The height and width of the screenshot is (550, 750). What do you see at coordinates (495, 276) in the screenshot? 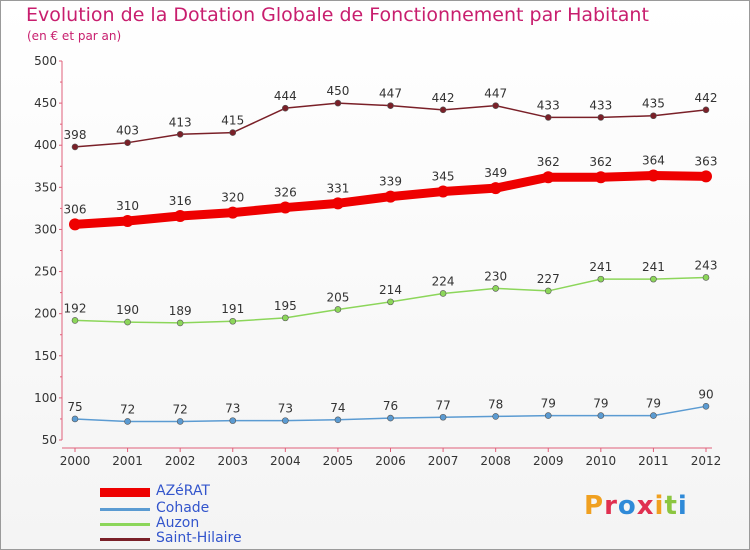
I see `data-label-auzon-2008: 230` at bounding box center [495, 276].